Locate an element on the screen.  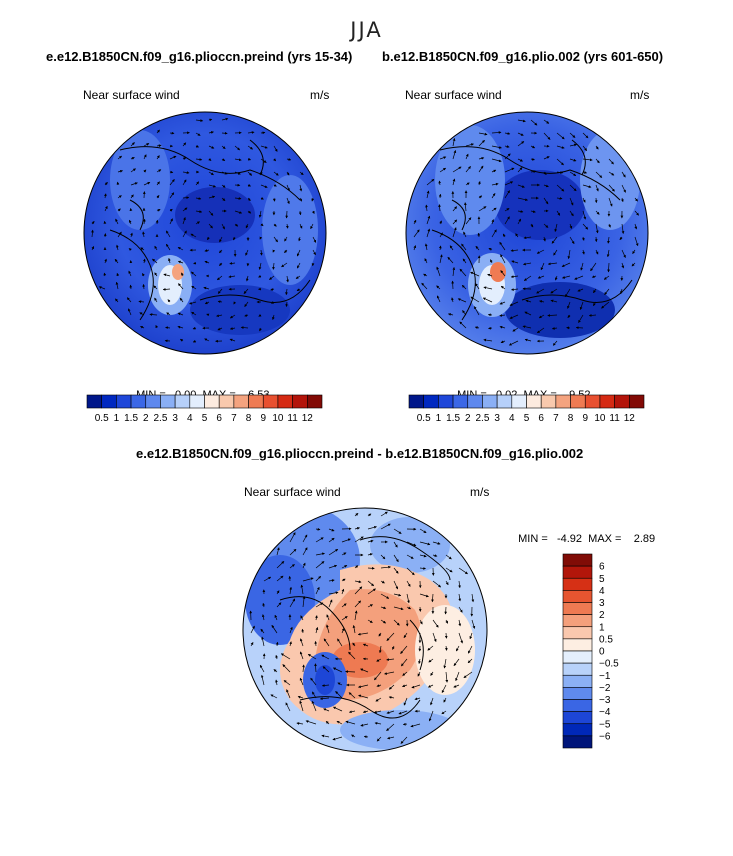
panel1-colorbar: 0.5 1 1.5 2 2.5 3 4 5 6 7 8 9 10 11 12 is located at coordinates (204, 409).